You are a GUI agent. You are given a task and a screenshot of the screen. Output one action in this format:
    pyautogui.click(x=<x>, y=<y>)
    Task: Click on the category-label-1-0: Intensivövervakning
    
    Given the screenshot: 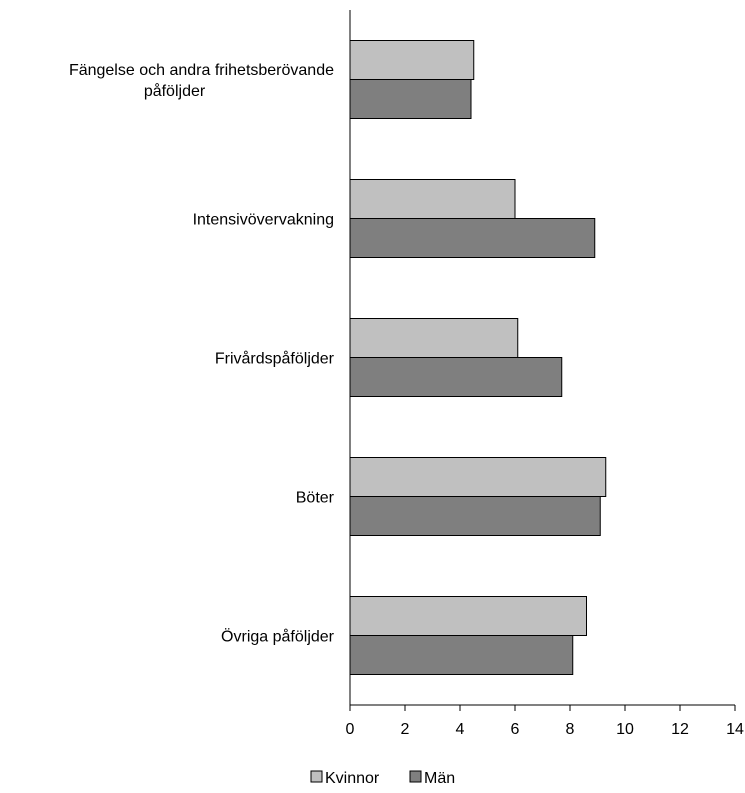 What is the action you would take?
    pyautogui.click(x=263, y=220)
    